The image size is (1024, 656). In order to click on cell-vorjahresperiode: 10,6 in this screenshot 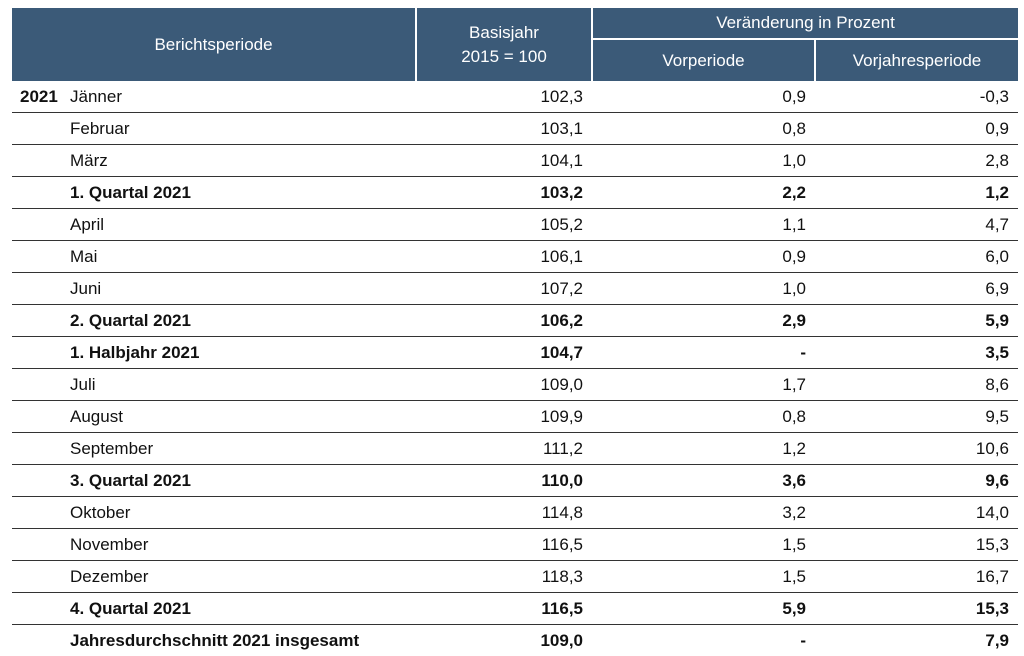, I will do `click(916, 449)`.